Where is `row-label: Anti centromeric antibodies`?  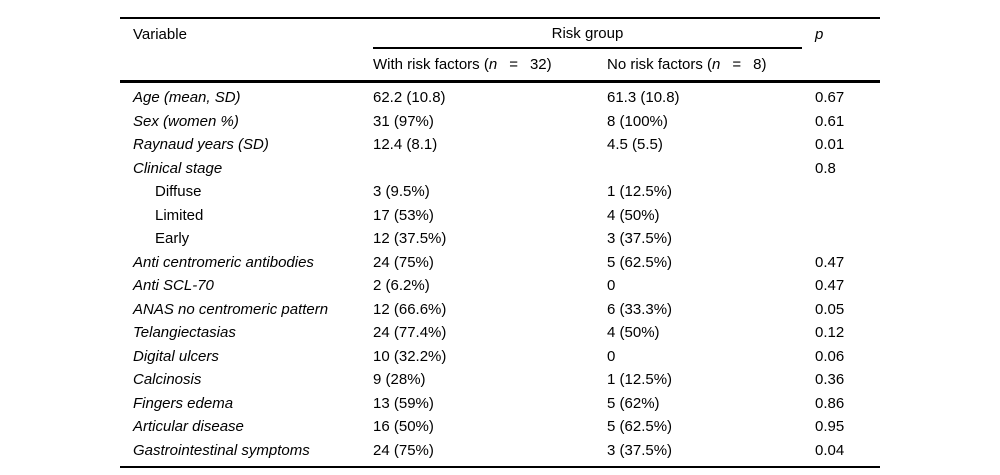 row-label: Anti centromeric antibodies is located at coordinates (223, 262).